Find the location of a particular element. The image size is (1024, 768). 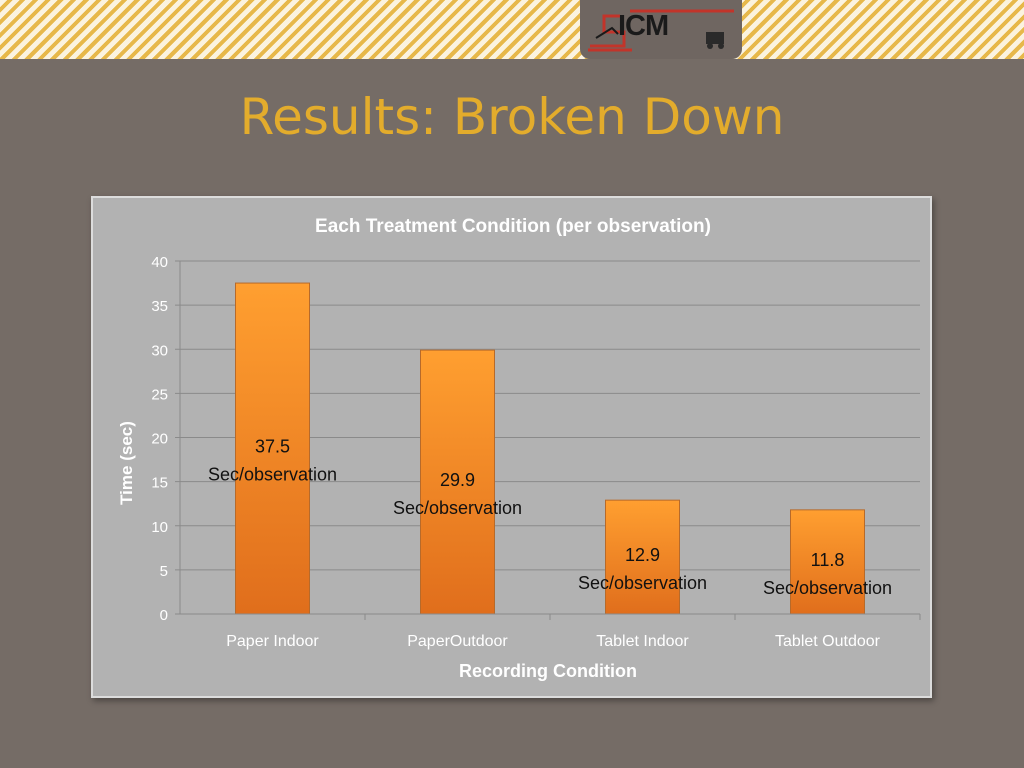

x-tick-label: Tablet Outdoor is located at coordinates (828, 641).